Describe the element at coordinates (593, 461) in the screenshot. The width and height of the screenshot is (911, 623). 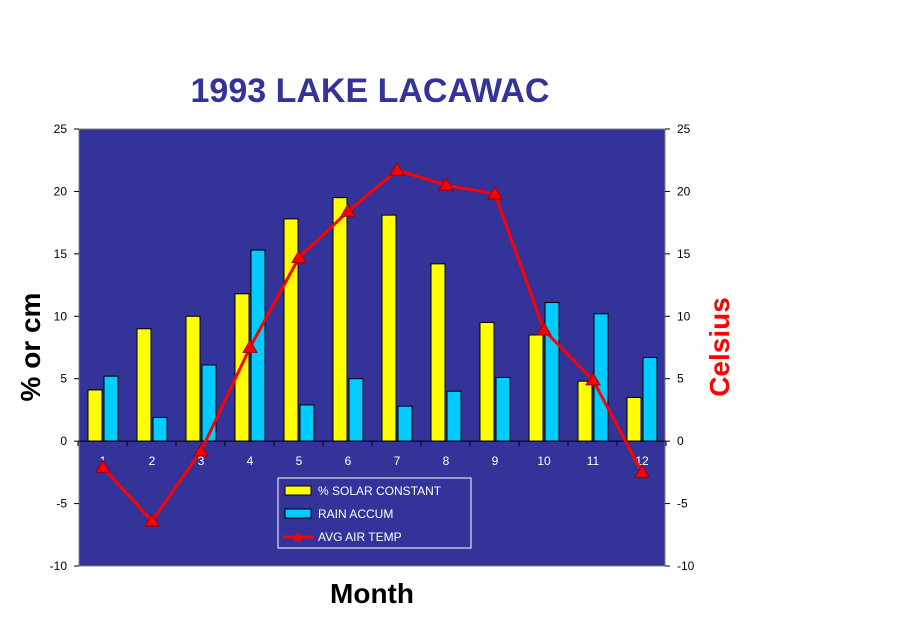
I see `x-tick-label: 11` at that location.